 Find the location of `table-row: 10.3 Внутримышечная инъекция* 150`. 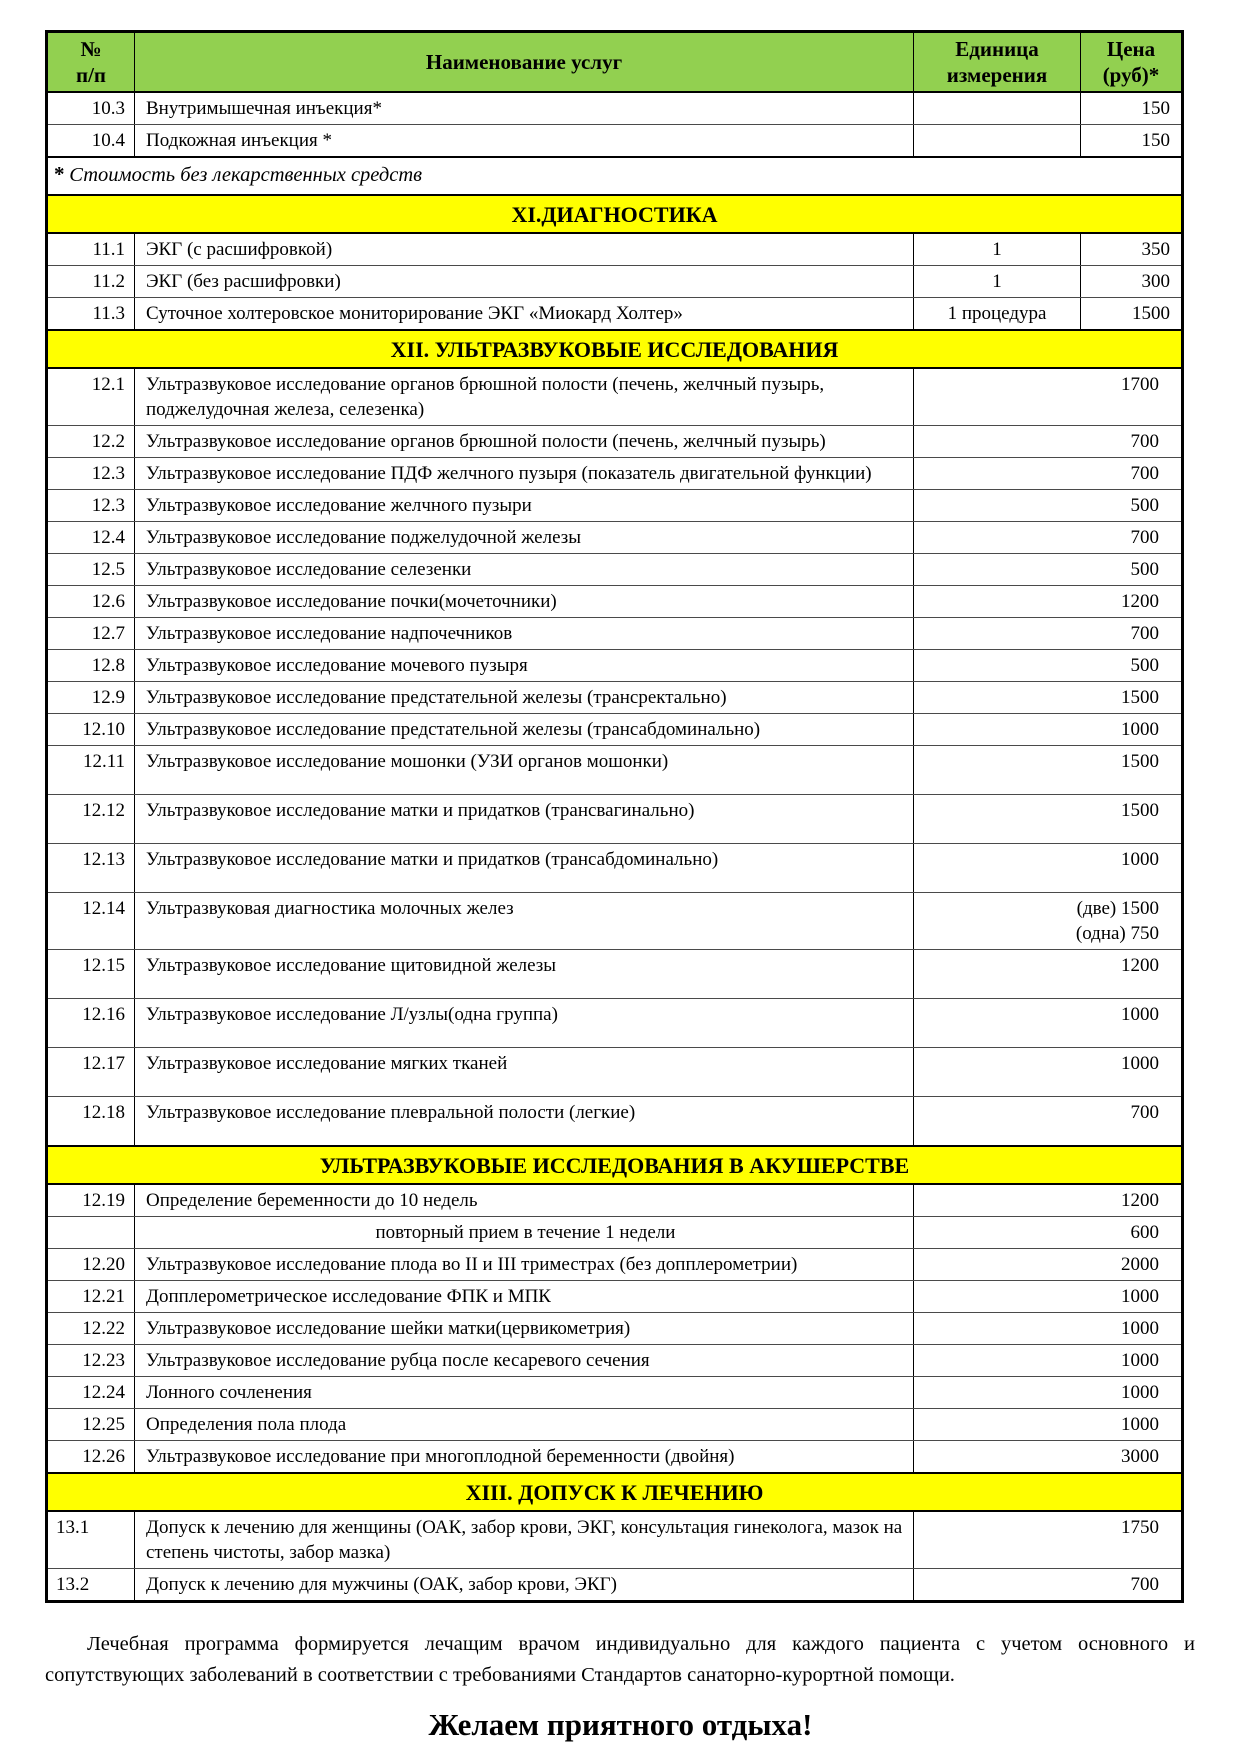

table-row: 10.3 Внутримышечная инъекция* 150 is located at coordinates (614, 108).